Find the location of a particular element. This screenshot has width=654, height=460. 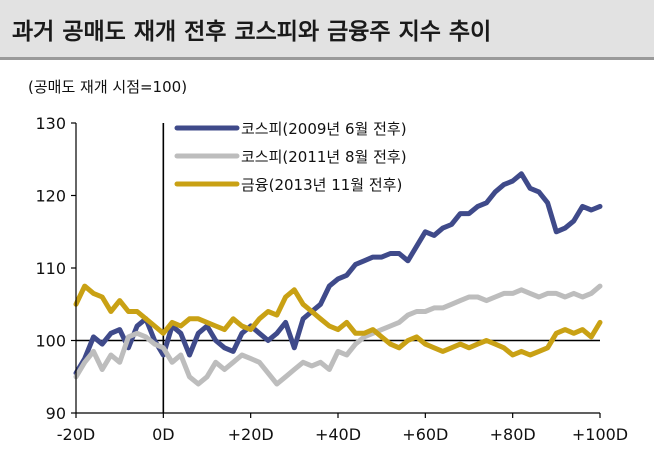

y-tick-label: 100 is located at coordinates (50, 341).